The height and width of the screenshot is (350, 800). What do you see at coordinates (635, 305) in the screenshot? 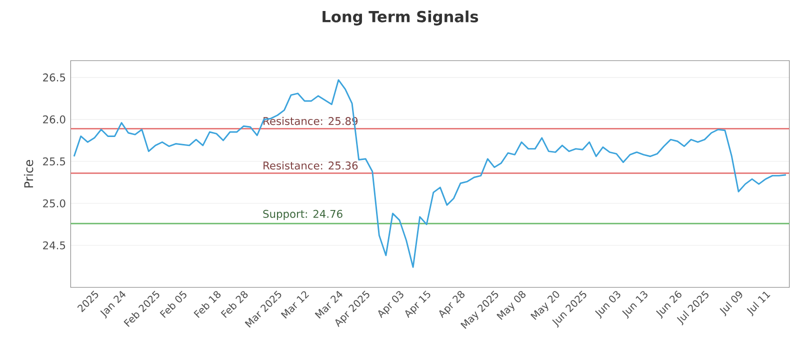
I see `x-tick-label: Jun 13` at bounding box center [635, 305].